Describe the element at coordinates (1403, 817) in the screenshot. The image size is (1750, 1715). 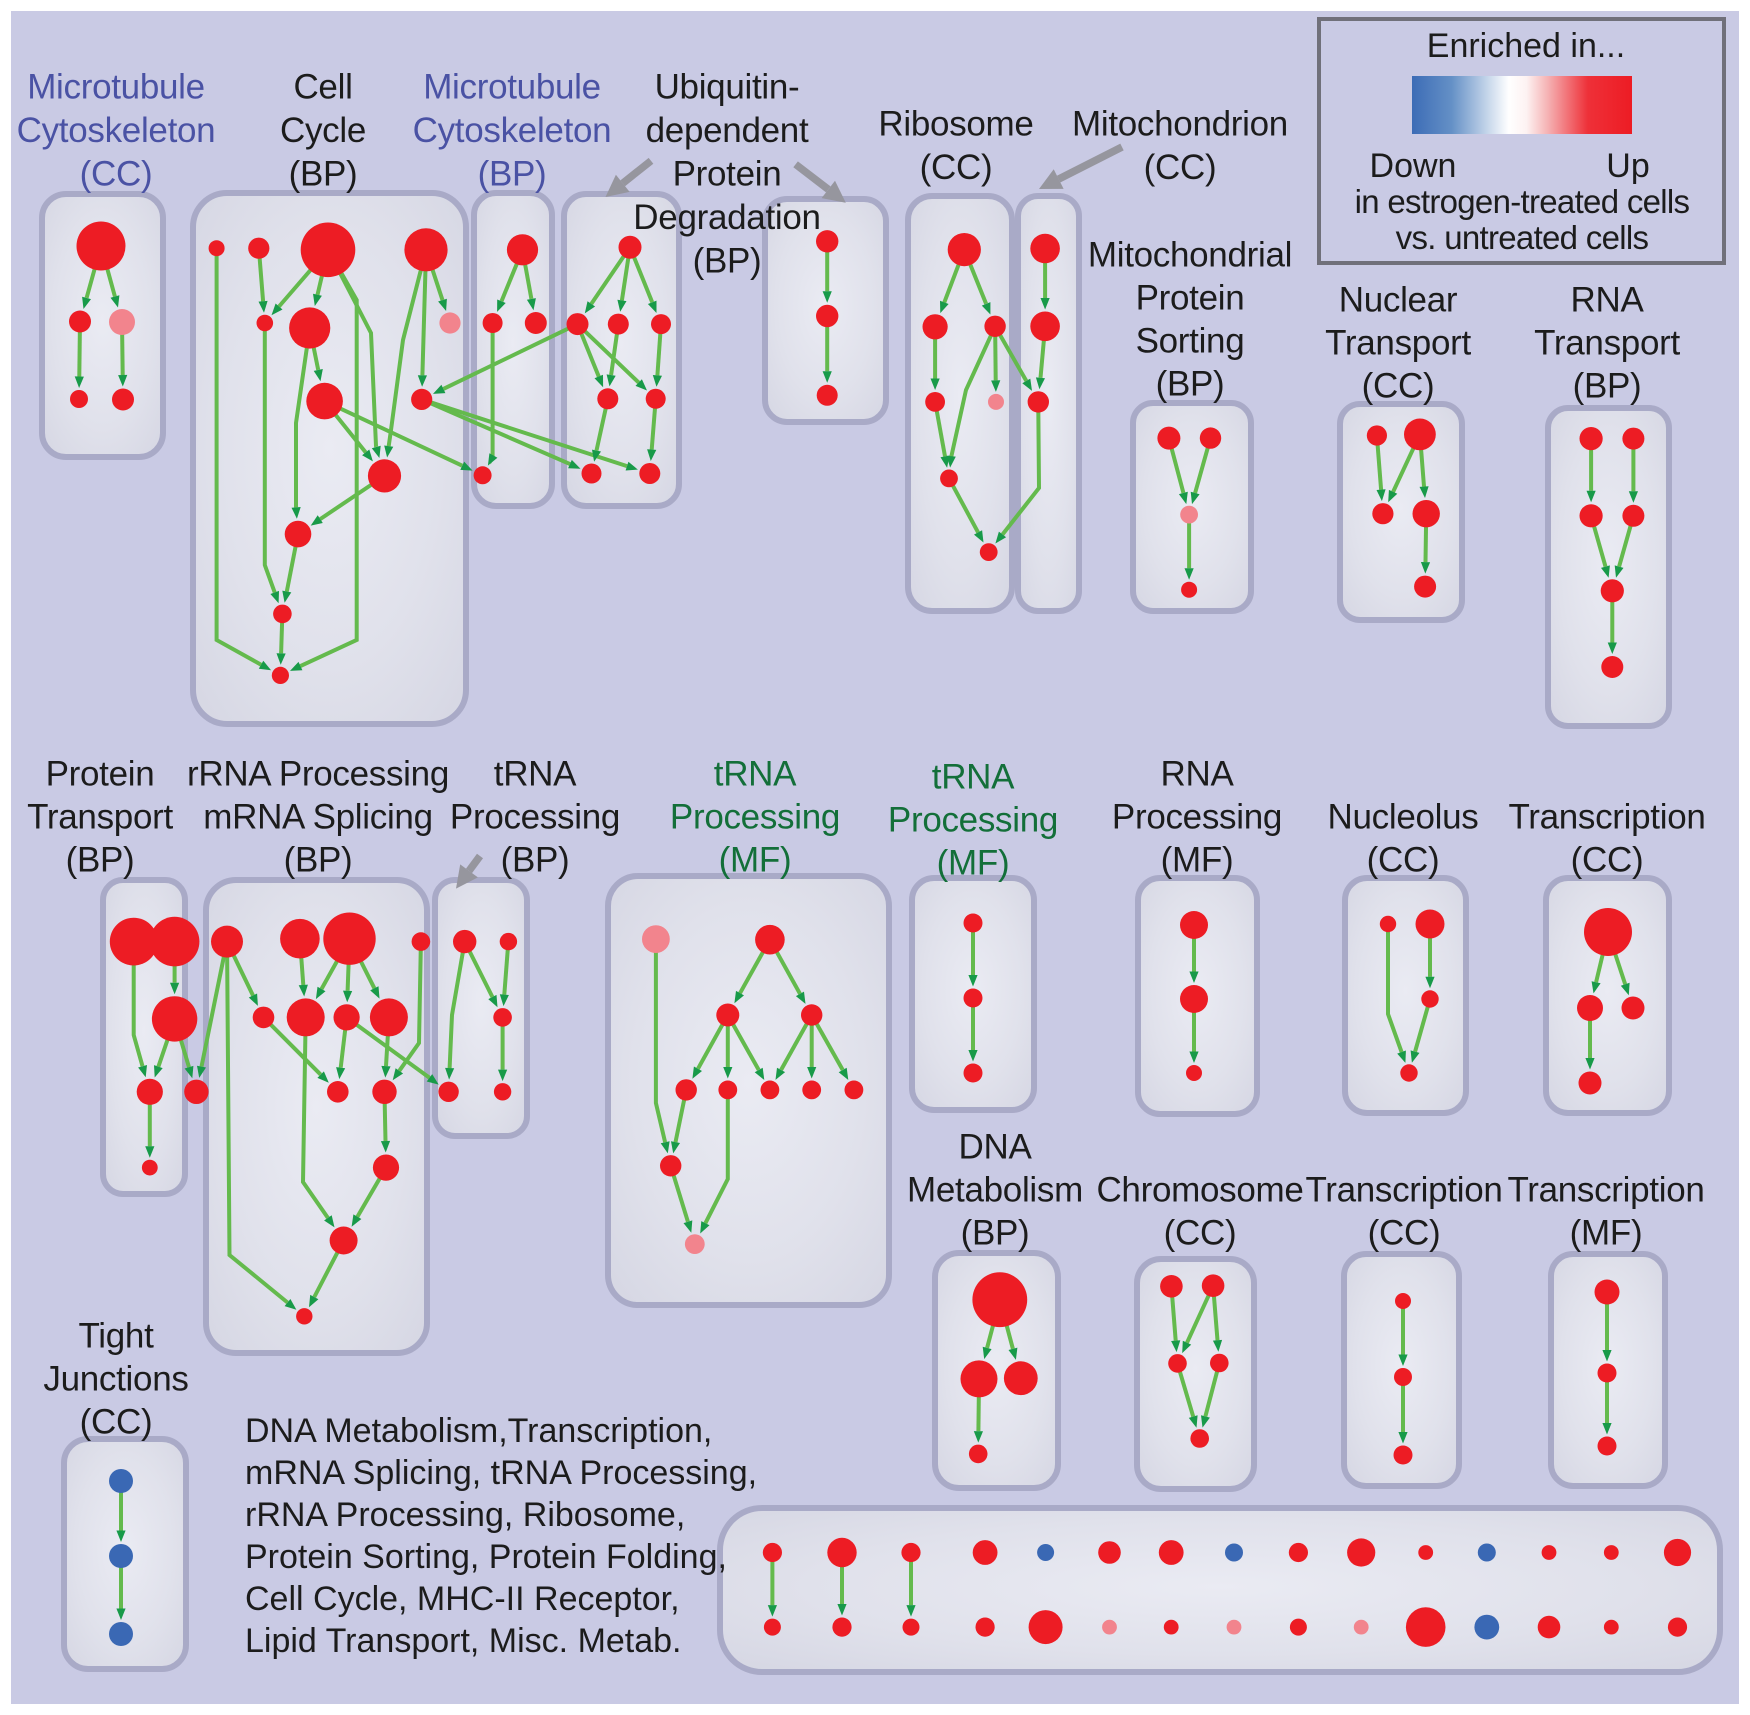
I see `svg-text: Nucleolus` at that location.